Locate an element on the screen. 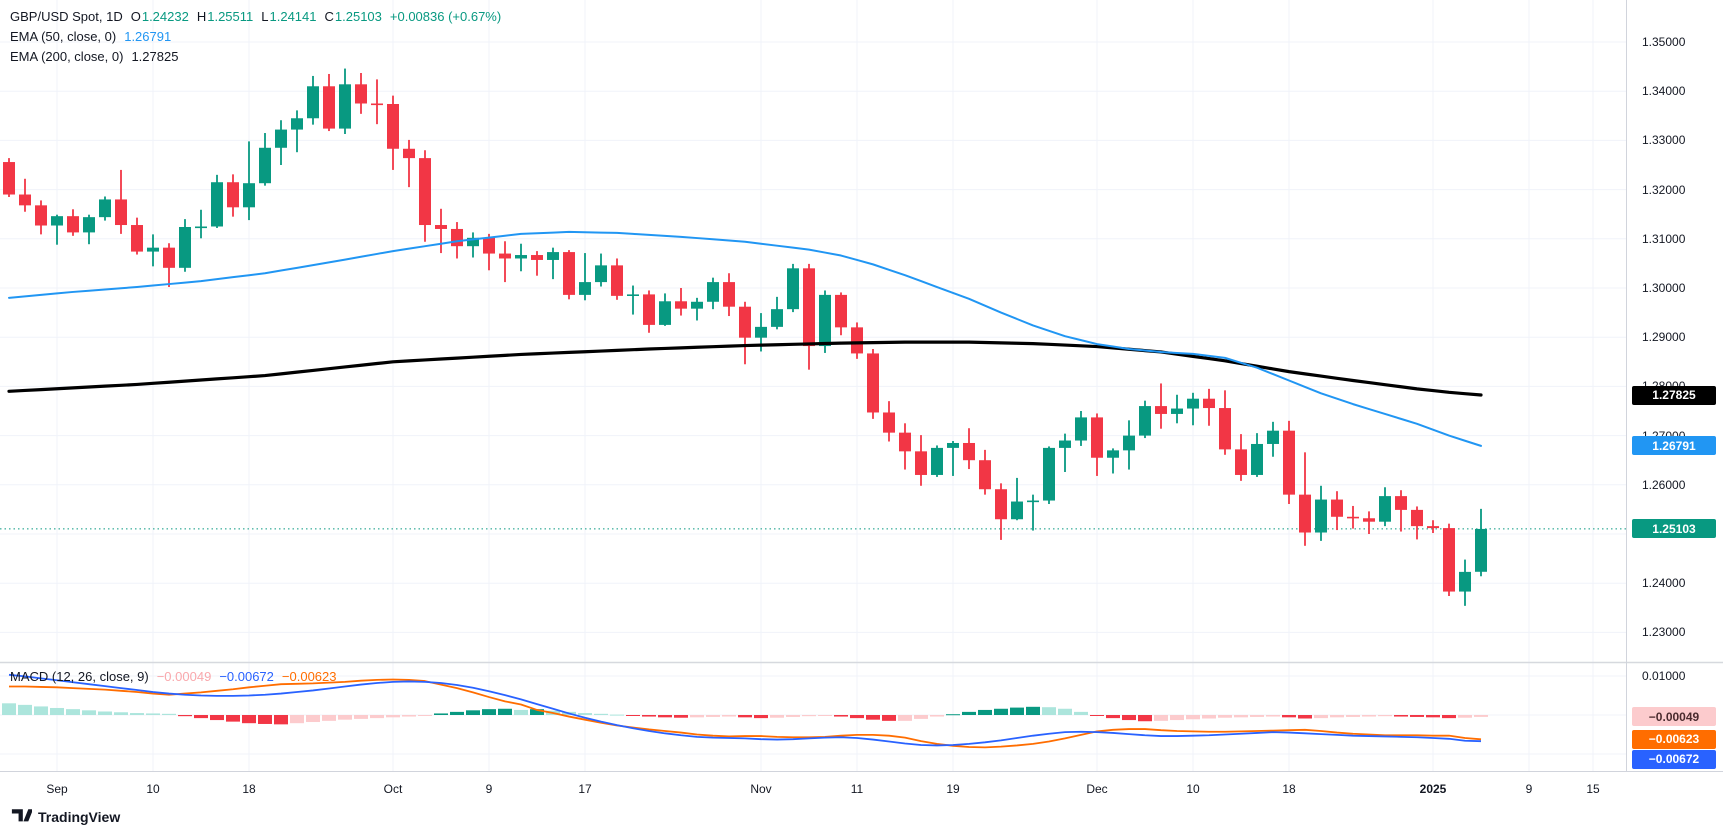 This screenshot has width=1723, height=835. price-axis-label: 1.32000 is located at coordinates (1664, 189).